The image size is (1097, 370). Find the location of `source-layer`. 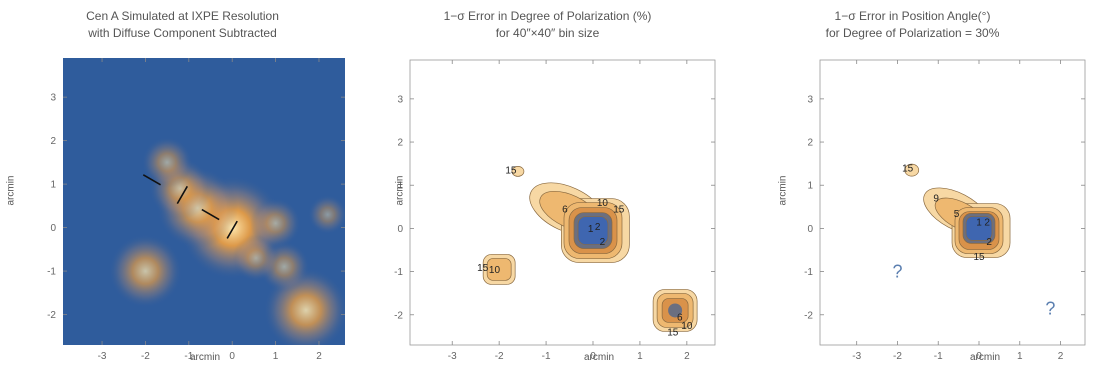

source-layer is located at coordinates (226, 240).